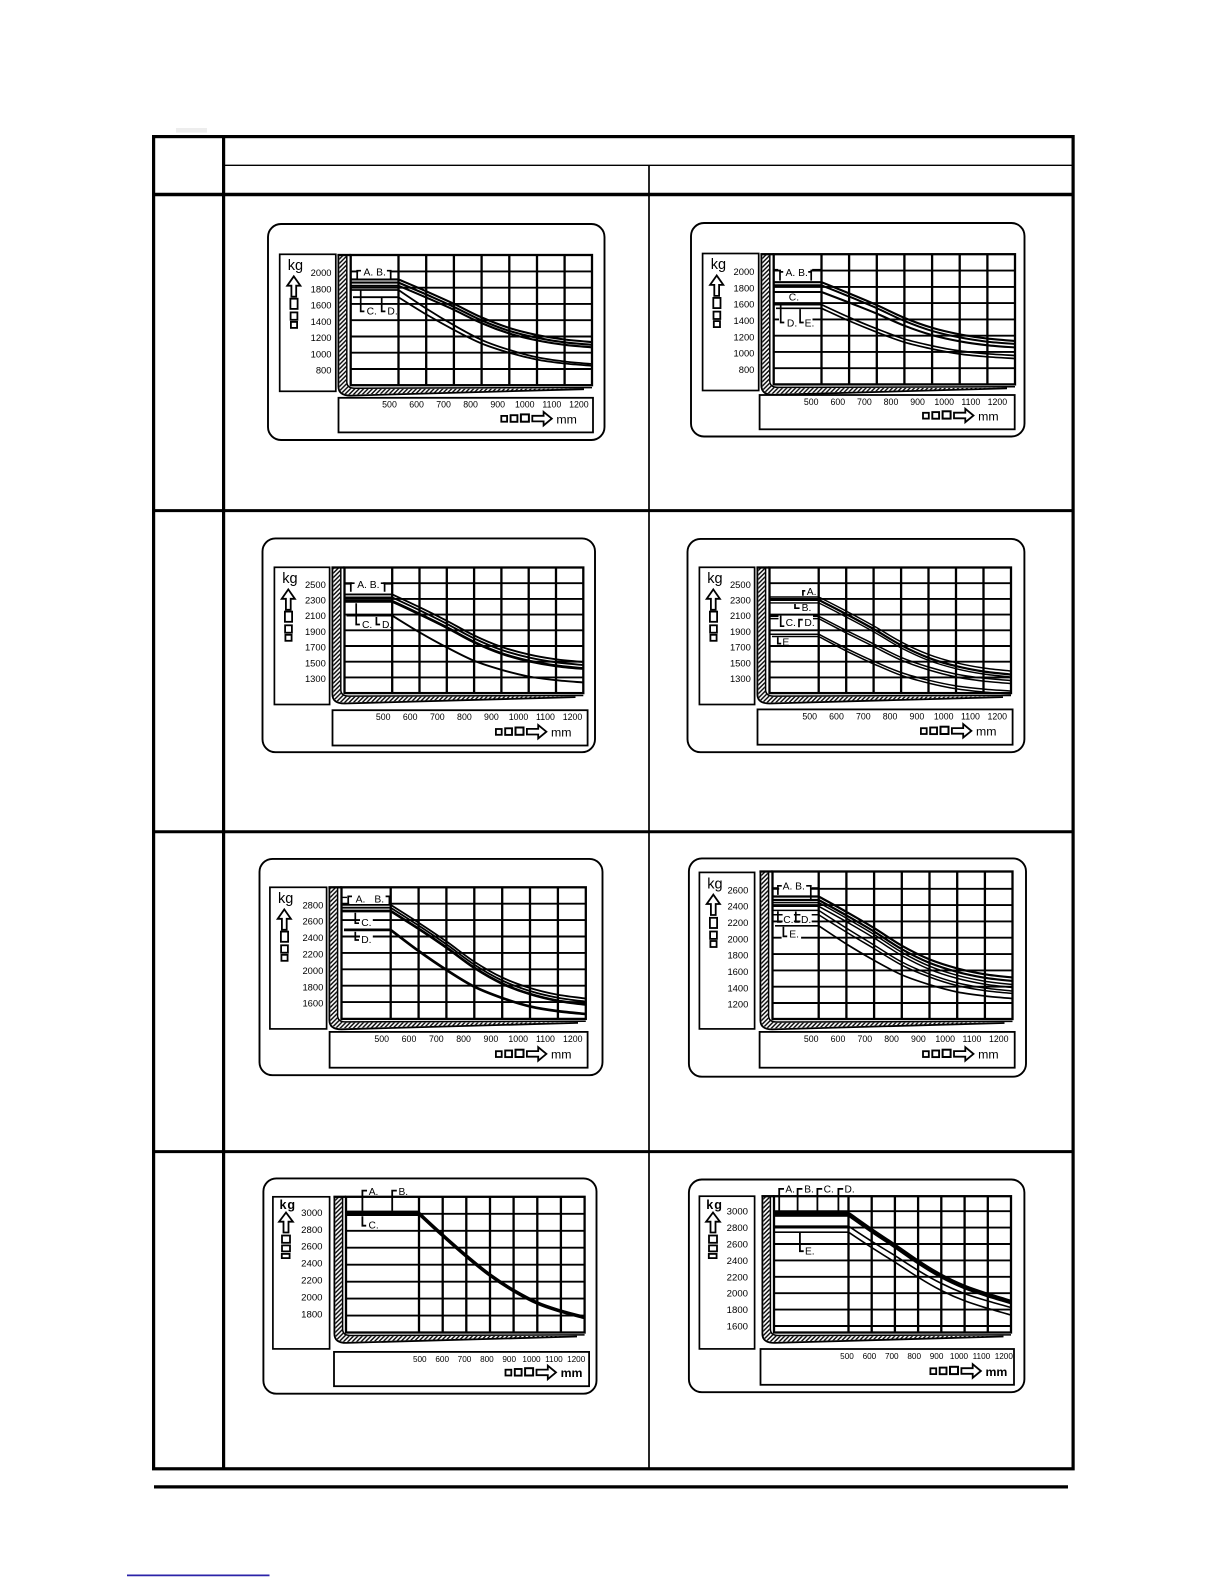  I want to click on svg-text: 3000, so click(311, 1213).